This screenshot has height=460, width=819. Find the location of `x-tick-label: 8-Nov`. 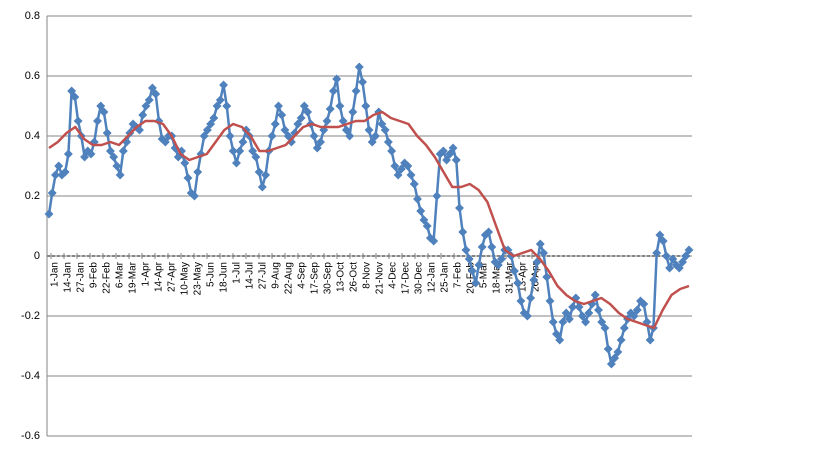

x-tick-label: 8-Nov is located at coordinates (367, 275).